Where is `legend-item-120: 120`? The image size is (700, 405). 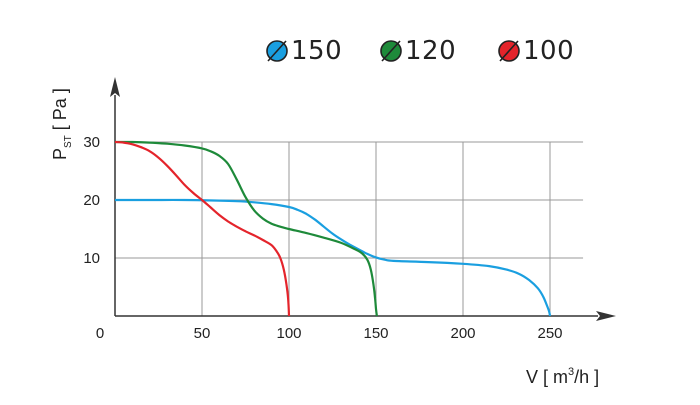
legend-item-120: 120 is located at coordinates (417, 51).